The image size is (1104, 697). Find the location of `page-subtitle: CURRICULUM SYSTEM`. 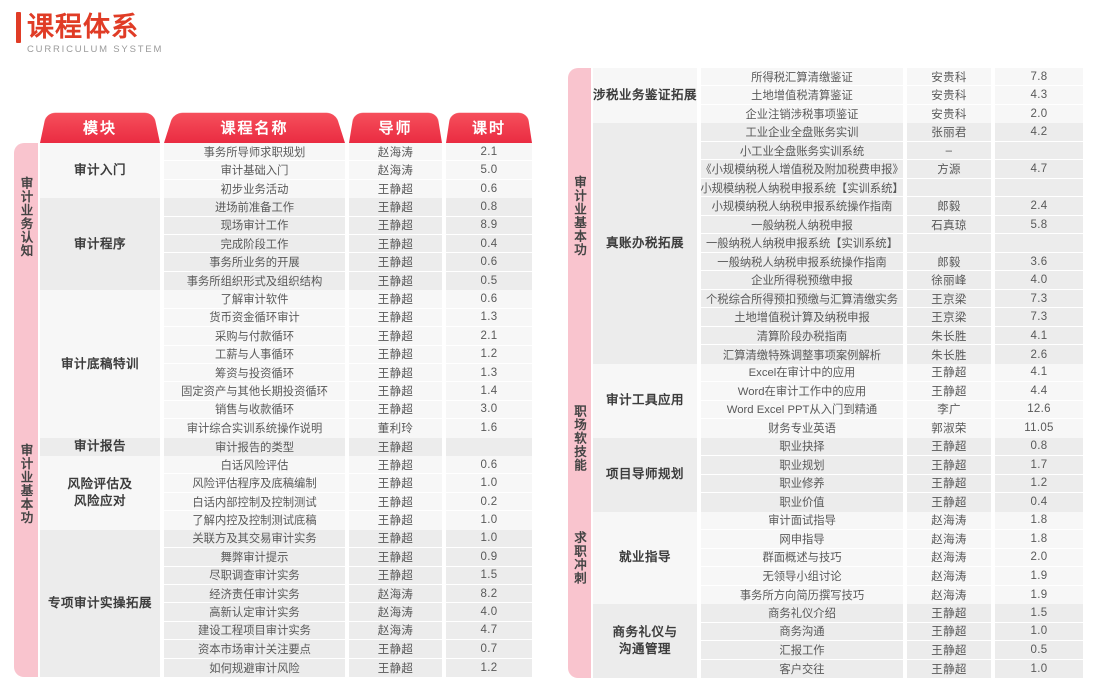

page-subtitle: CURRICULUM SYSTEM is located at coordinates (95, 50).